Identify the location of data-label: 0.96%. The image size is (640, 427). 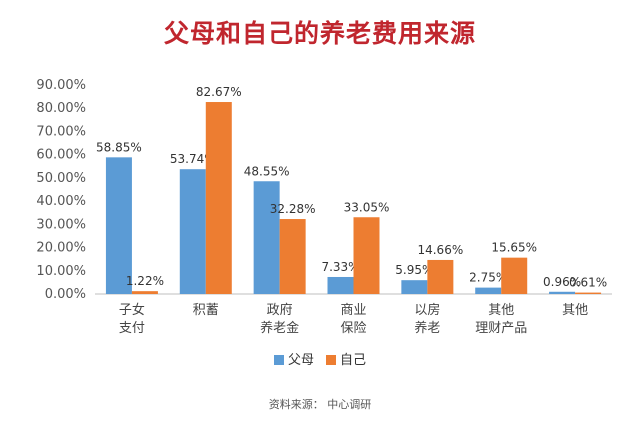
(562, 282).